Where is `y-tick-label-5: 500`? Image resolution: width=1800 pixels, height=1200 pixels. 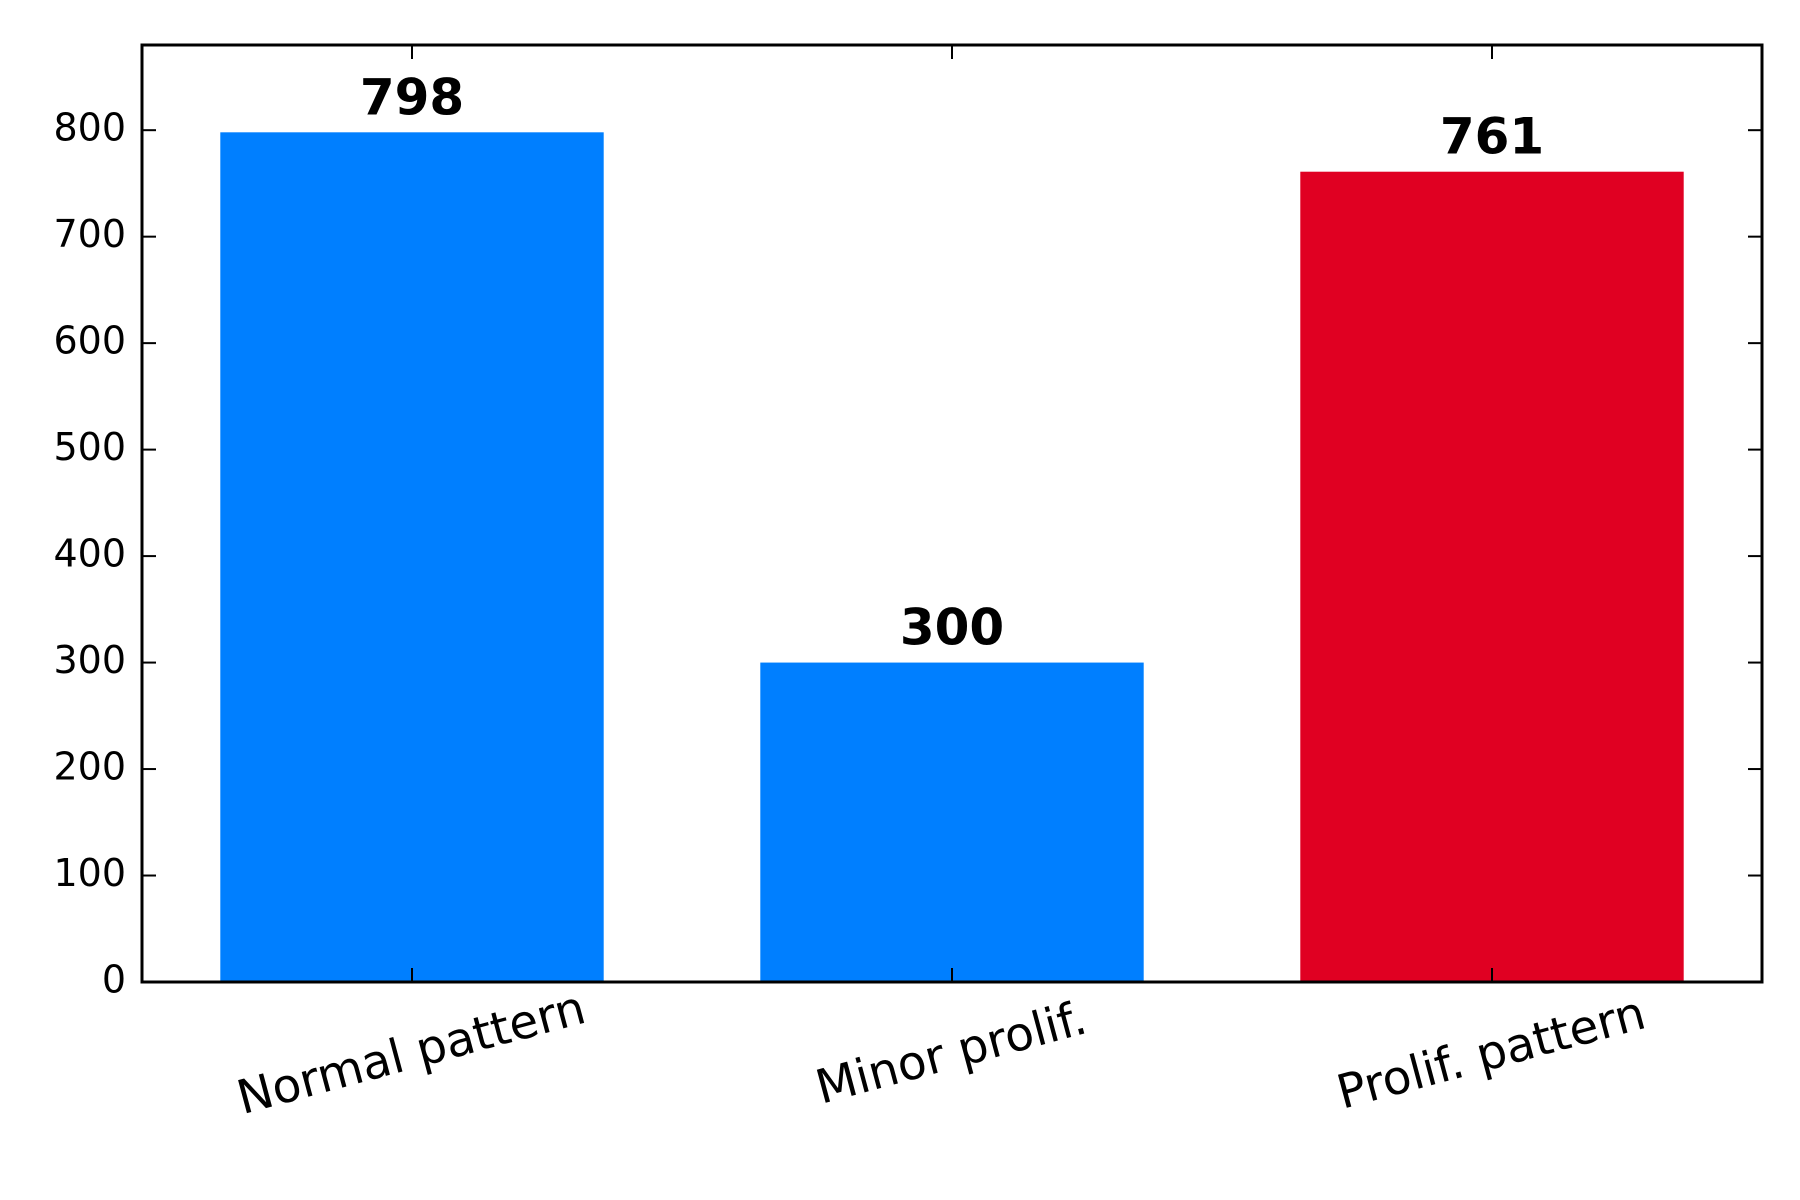
y-tick-label-5: 500 is located at coordinates (89, 447).